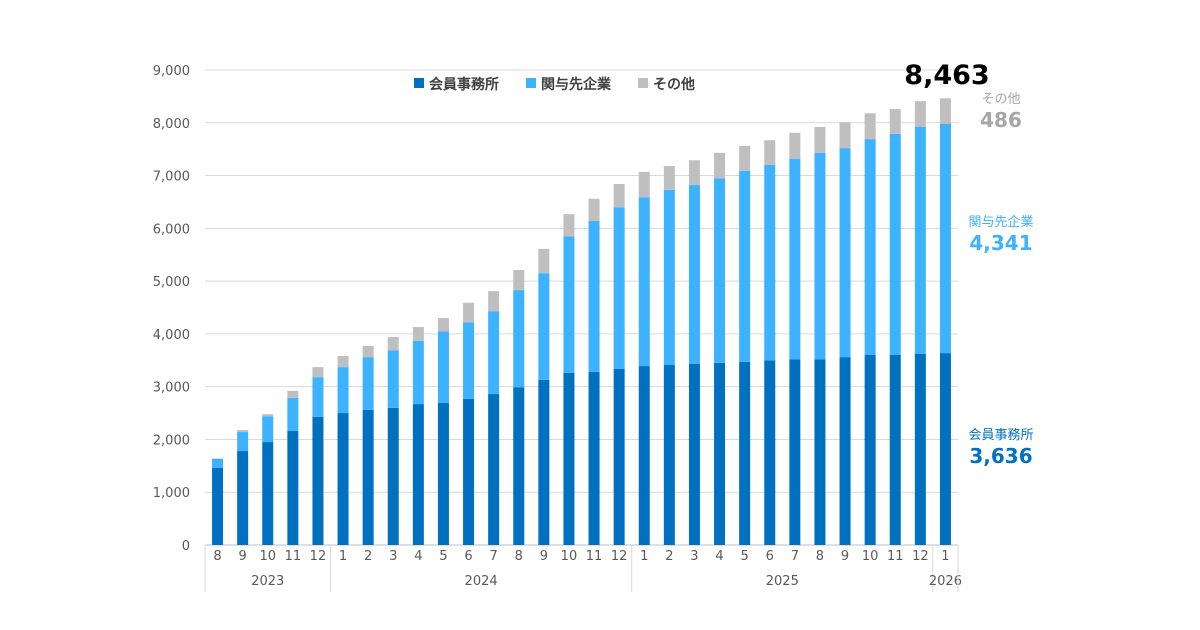 The width and height of the screenshot is (1200, 630). I want to click on legend-swatch, so click(531, 83).